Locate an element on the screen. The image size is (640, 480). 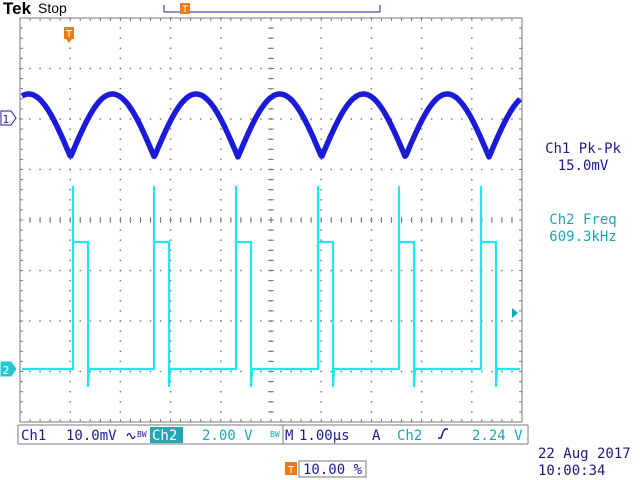
ch1-ground-marker: 1 is located at coordinates (8, 118).